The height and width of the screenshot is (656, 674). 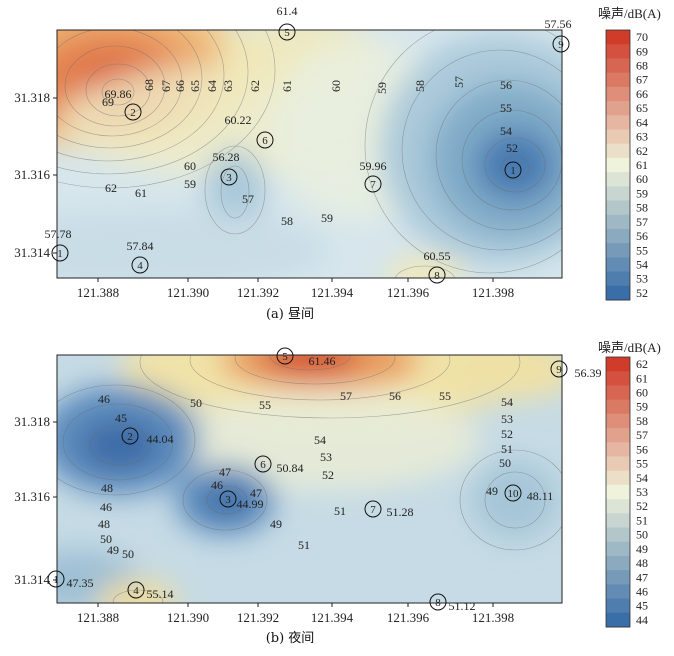 What do you see at coordinates (505, 463) in the screenshot?
I see `contour-label: 50` at bounding box center [505, 463].